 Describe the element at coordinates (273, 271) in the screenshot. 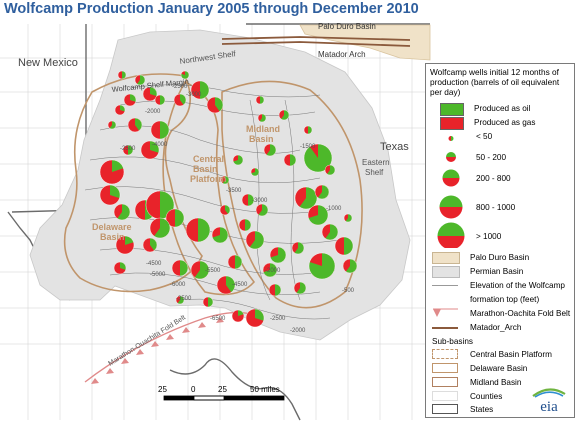

I see `contour-label: -2000` at that location.